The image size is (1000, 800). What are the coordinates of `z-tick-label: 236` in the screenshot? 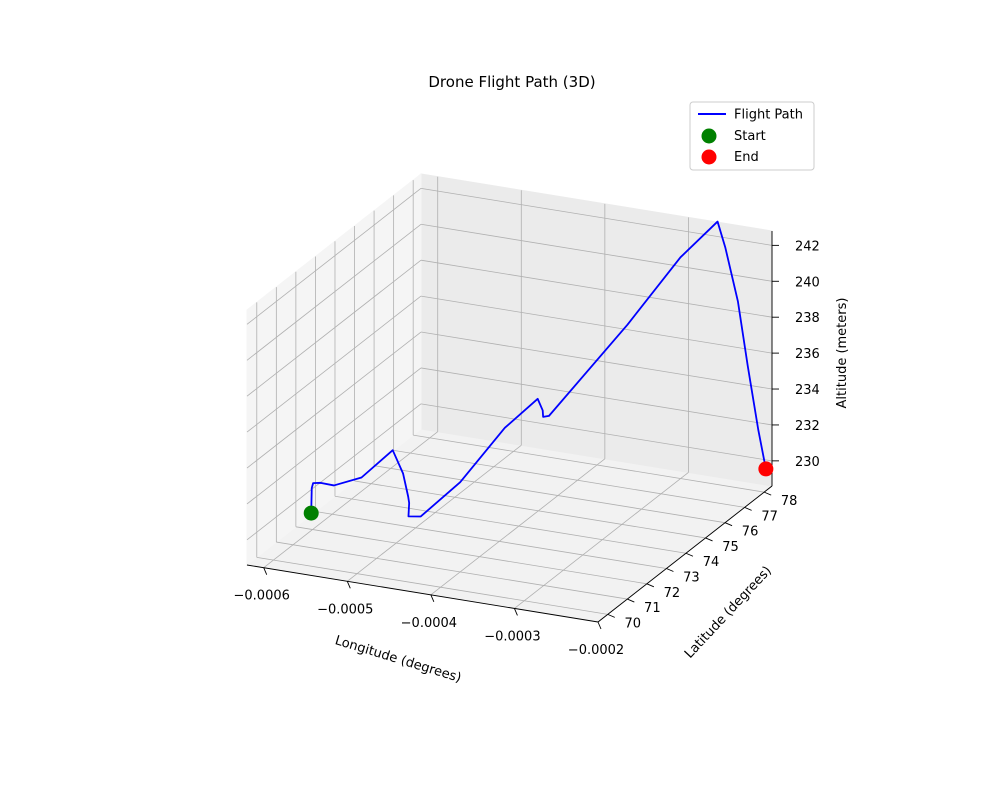 It's located at (807, 354).